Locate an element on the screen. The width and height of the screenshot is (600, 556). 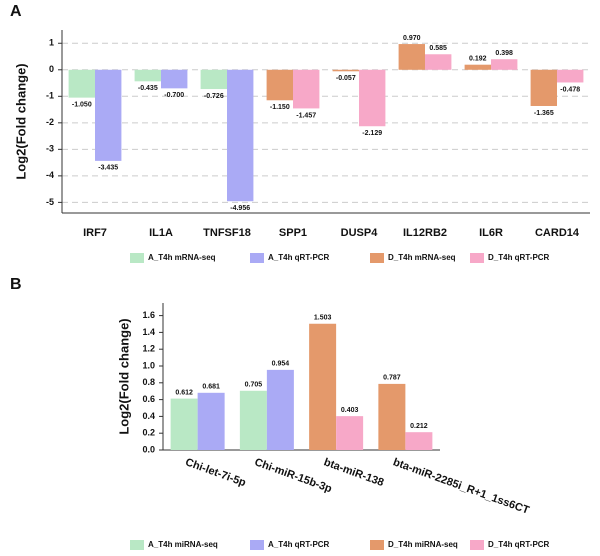
legend-label: D_T4h miRNA-seq is located at coordinates (423, 544).